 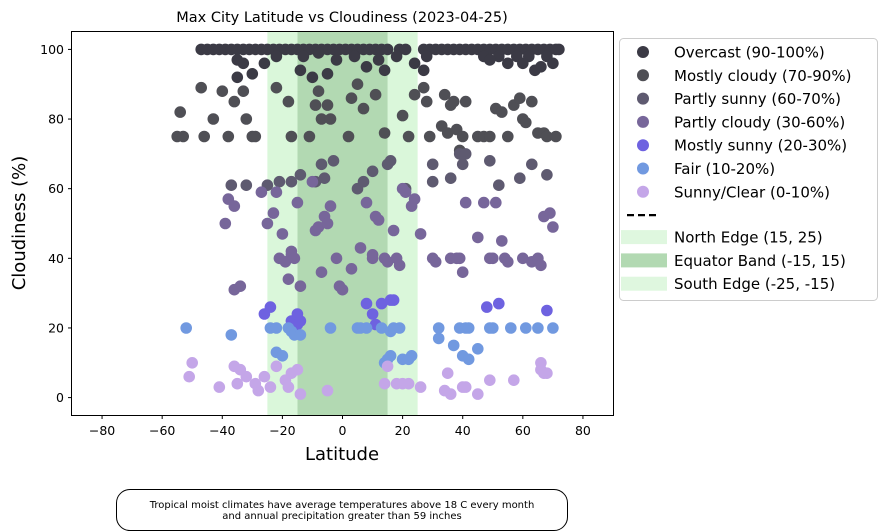 What do you see at coordinates (759, 122) in the screenshot?
I see `legend-label-3: Partly cloudy (30-60%)` at bounding box center [759, 122].